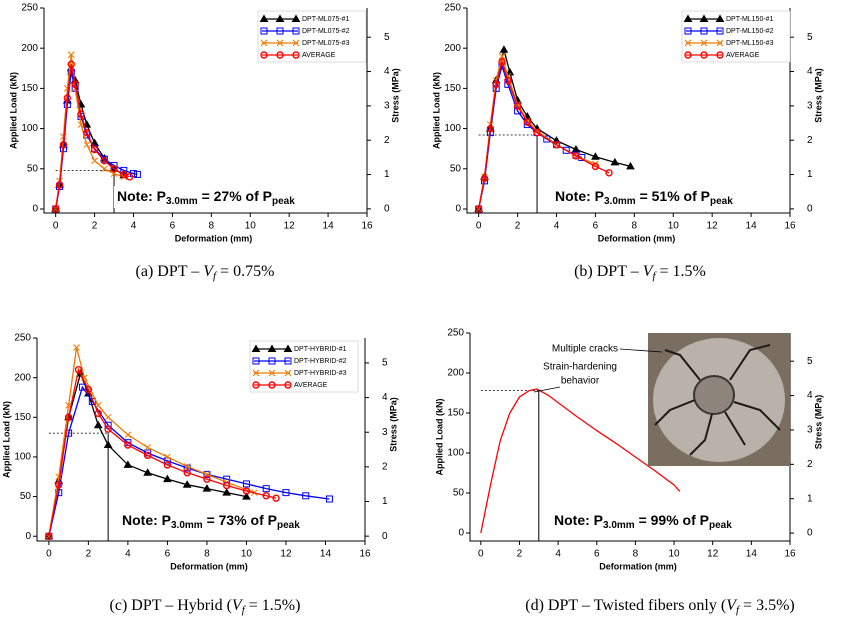  What do you see at coordinates (320, 349) in the screenshot?
I see `legend-label: DPT-HYBRID-#1` at bounding box center [320, 349].